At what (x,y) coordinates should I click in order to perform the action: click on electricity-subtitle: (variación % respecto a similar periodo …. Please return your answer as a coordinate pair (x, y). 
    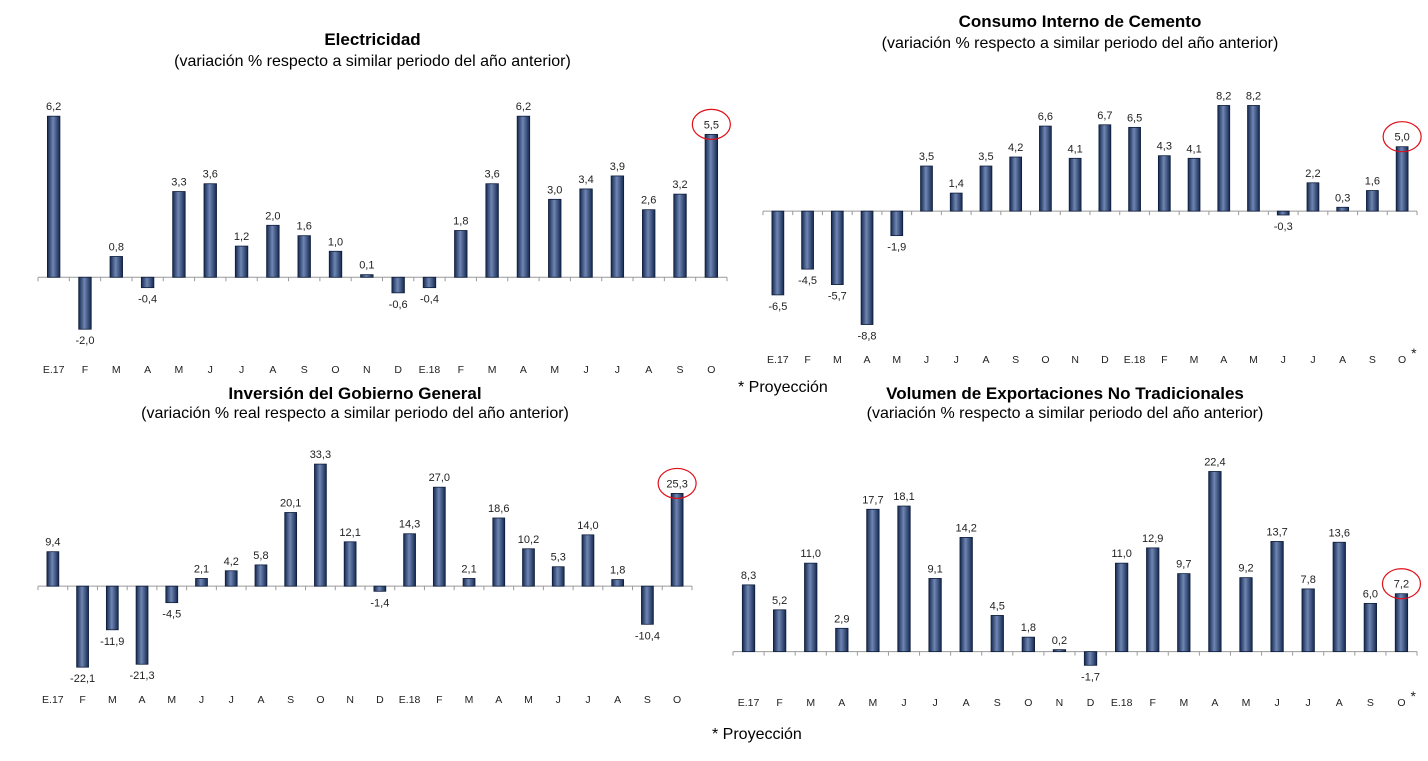
    Looking at the image, I should click on (372, 61).